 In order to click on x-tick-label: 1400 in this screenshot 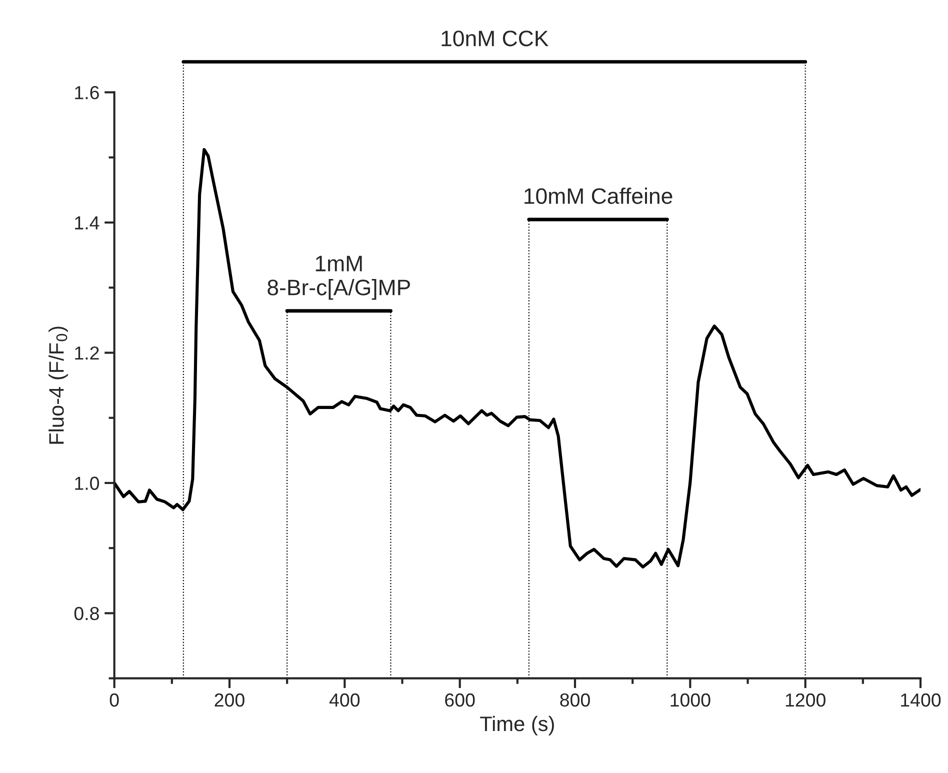, I will do `click(921, 700)`.